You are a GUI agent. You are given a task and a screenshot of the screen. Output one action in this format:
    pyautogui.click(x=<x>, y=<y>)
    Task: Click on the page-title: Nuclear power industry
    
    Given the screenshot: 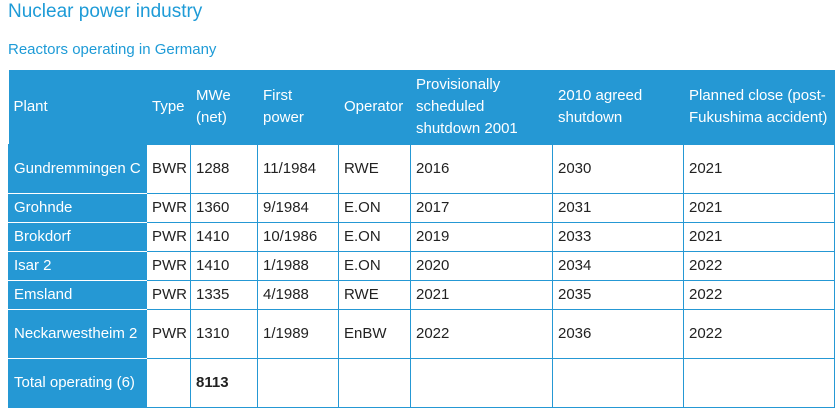 What is the action you would take?
    pyautogui.click(x=105, y=11)
    